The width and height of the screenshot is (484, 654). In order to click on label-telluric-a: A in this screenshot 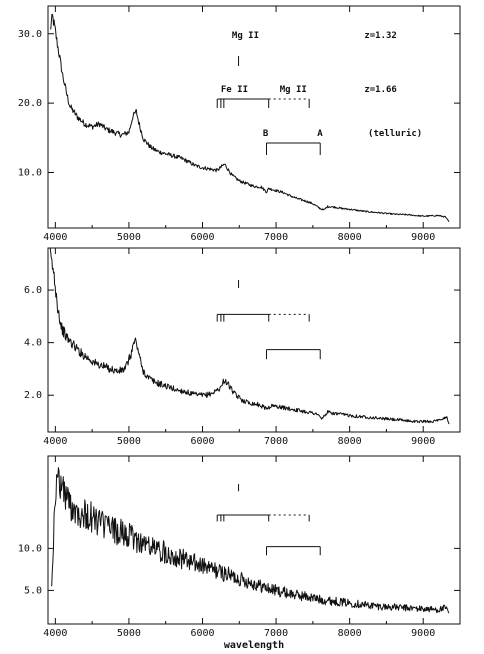, I will do `click(320, 134)`.